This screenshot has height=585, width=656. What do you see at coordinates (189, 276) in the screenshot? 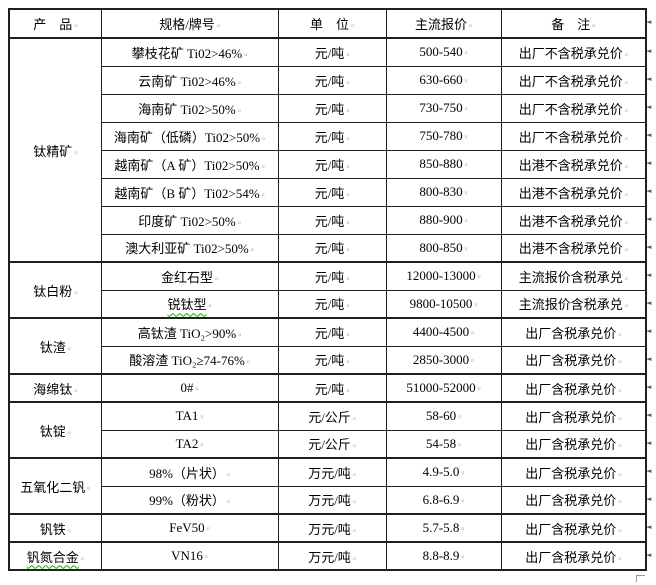
I see `spec-cell: 金红石型 ¤` at bounding box center [189, 276].